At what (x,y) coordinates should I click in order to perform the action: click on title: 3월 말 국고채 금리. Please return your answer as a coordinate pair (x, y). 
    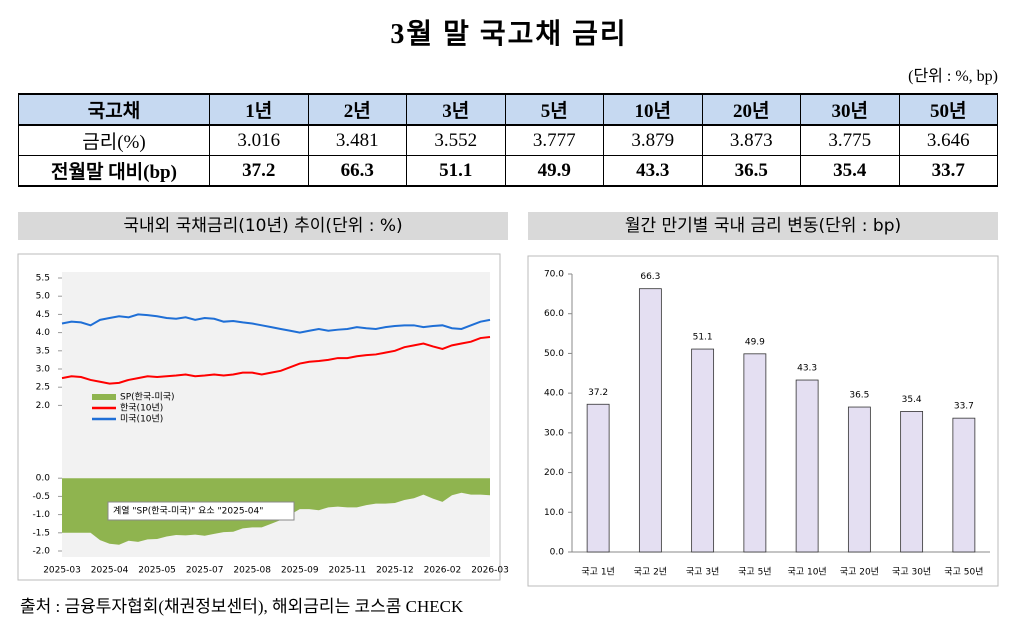
    Looking at the image, I should click on (509, 34).